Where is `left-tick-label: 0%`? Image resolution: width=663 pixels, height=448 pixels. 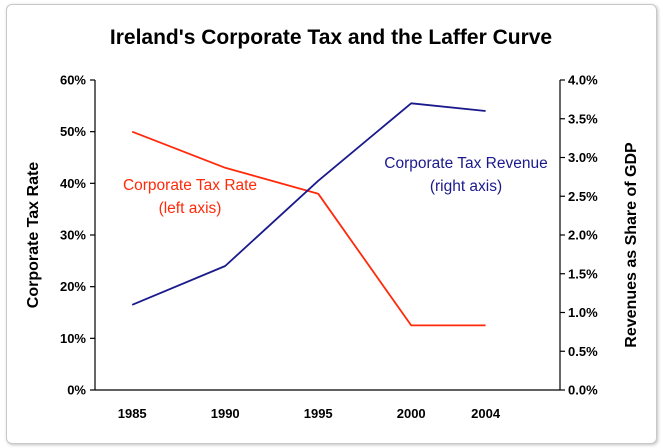
left-tick-label: 0% is located at coordinates (76, 390).